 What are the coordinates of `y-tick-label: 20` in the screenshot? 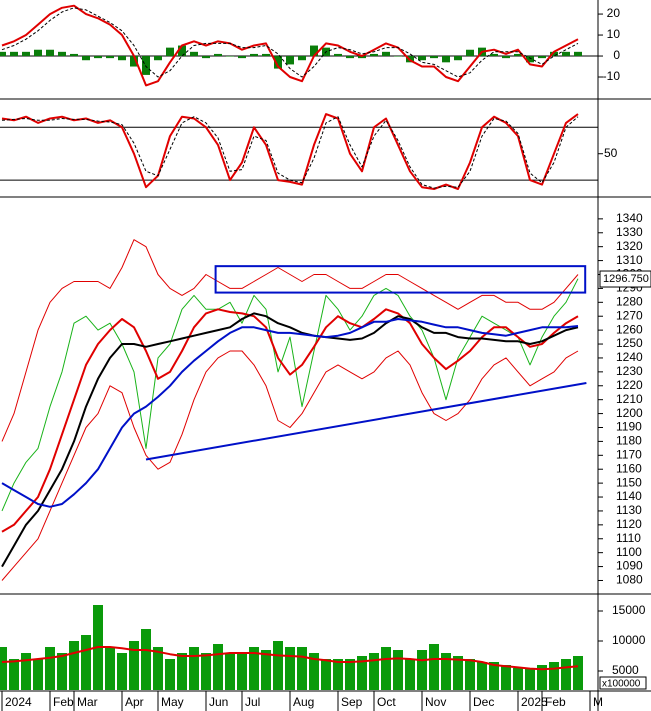 It's located at (614, 13).